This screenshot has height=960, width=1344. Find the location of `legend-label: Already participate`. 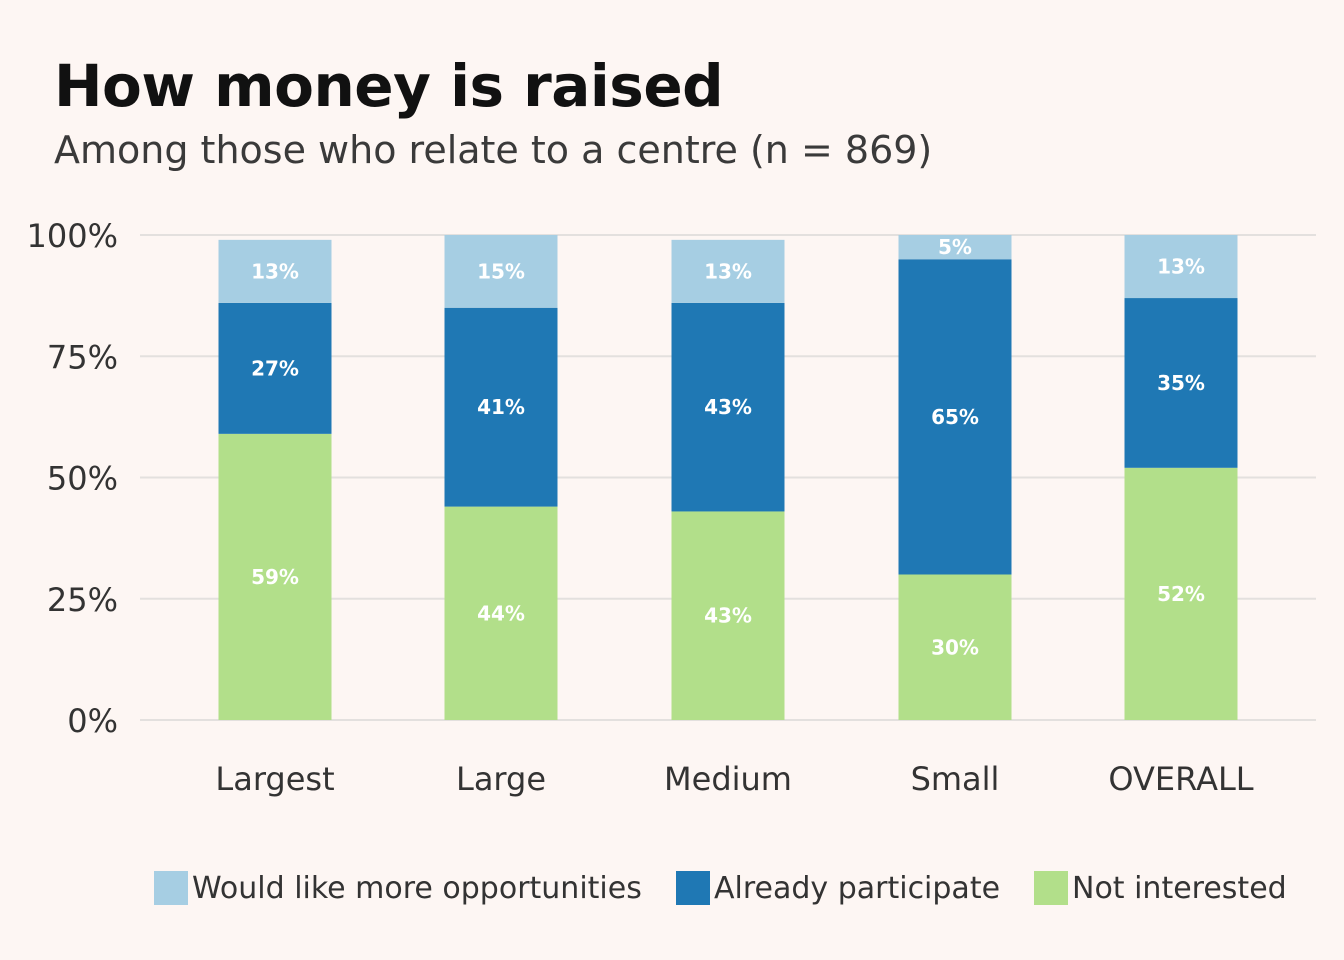

legend-label: Already participate is located at coordinates (857, 888).